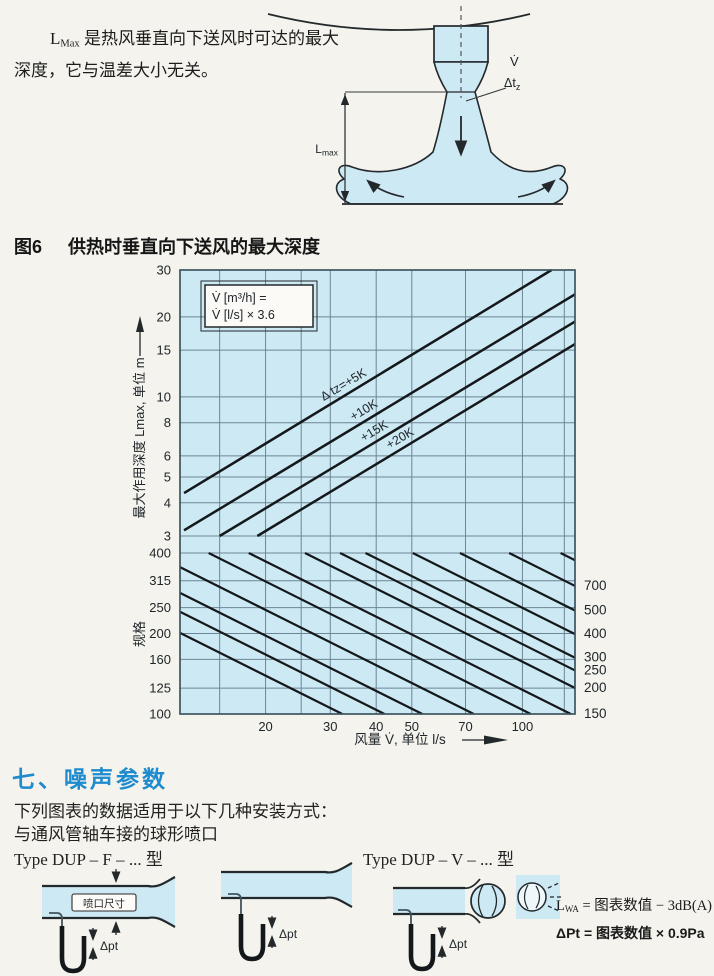 The width and height of the screenshot is (714, 976). Describe the element at coordinates (243, 315) in the screenshot. I see `note-line-2: V̇ [l/s] × 3.6` at that location.